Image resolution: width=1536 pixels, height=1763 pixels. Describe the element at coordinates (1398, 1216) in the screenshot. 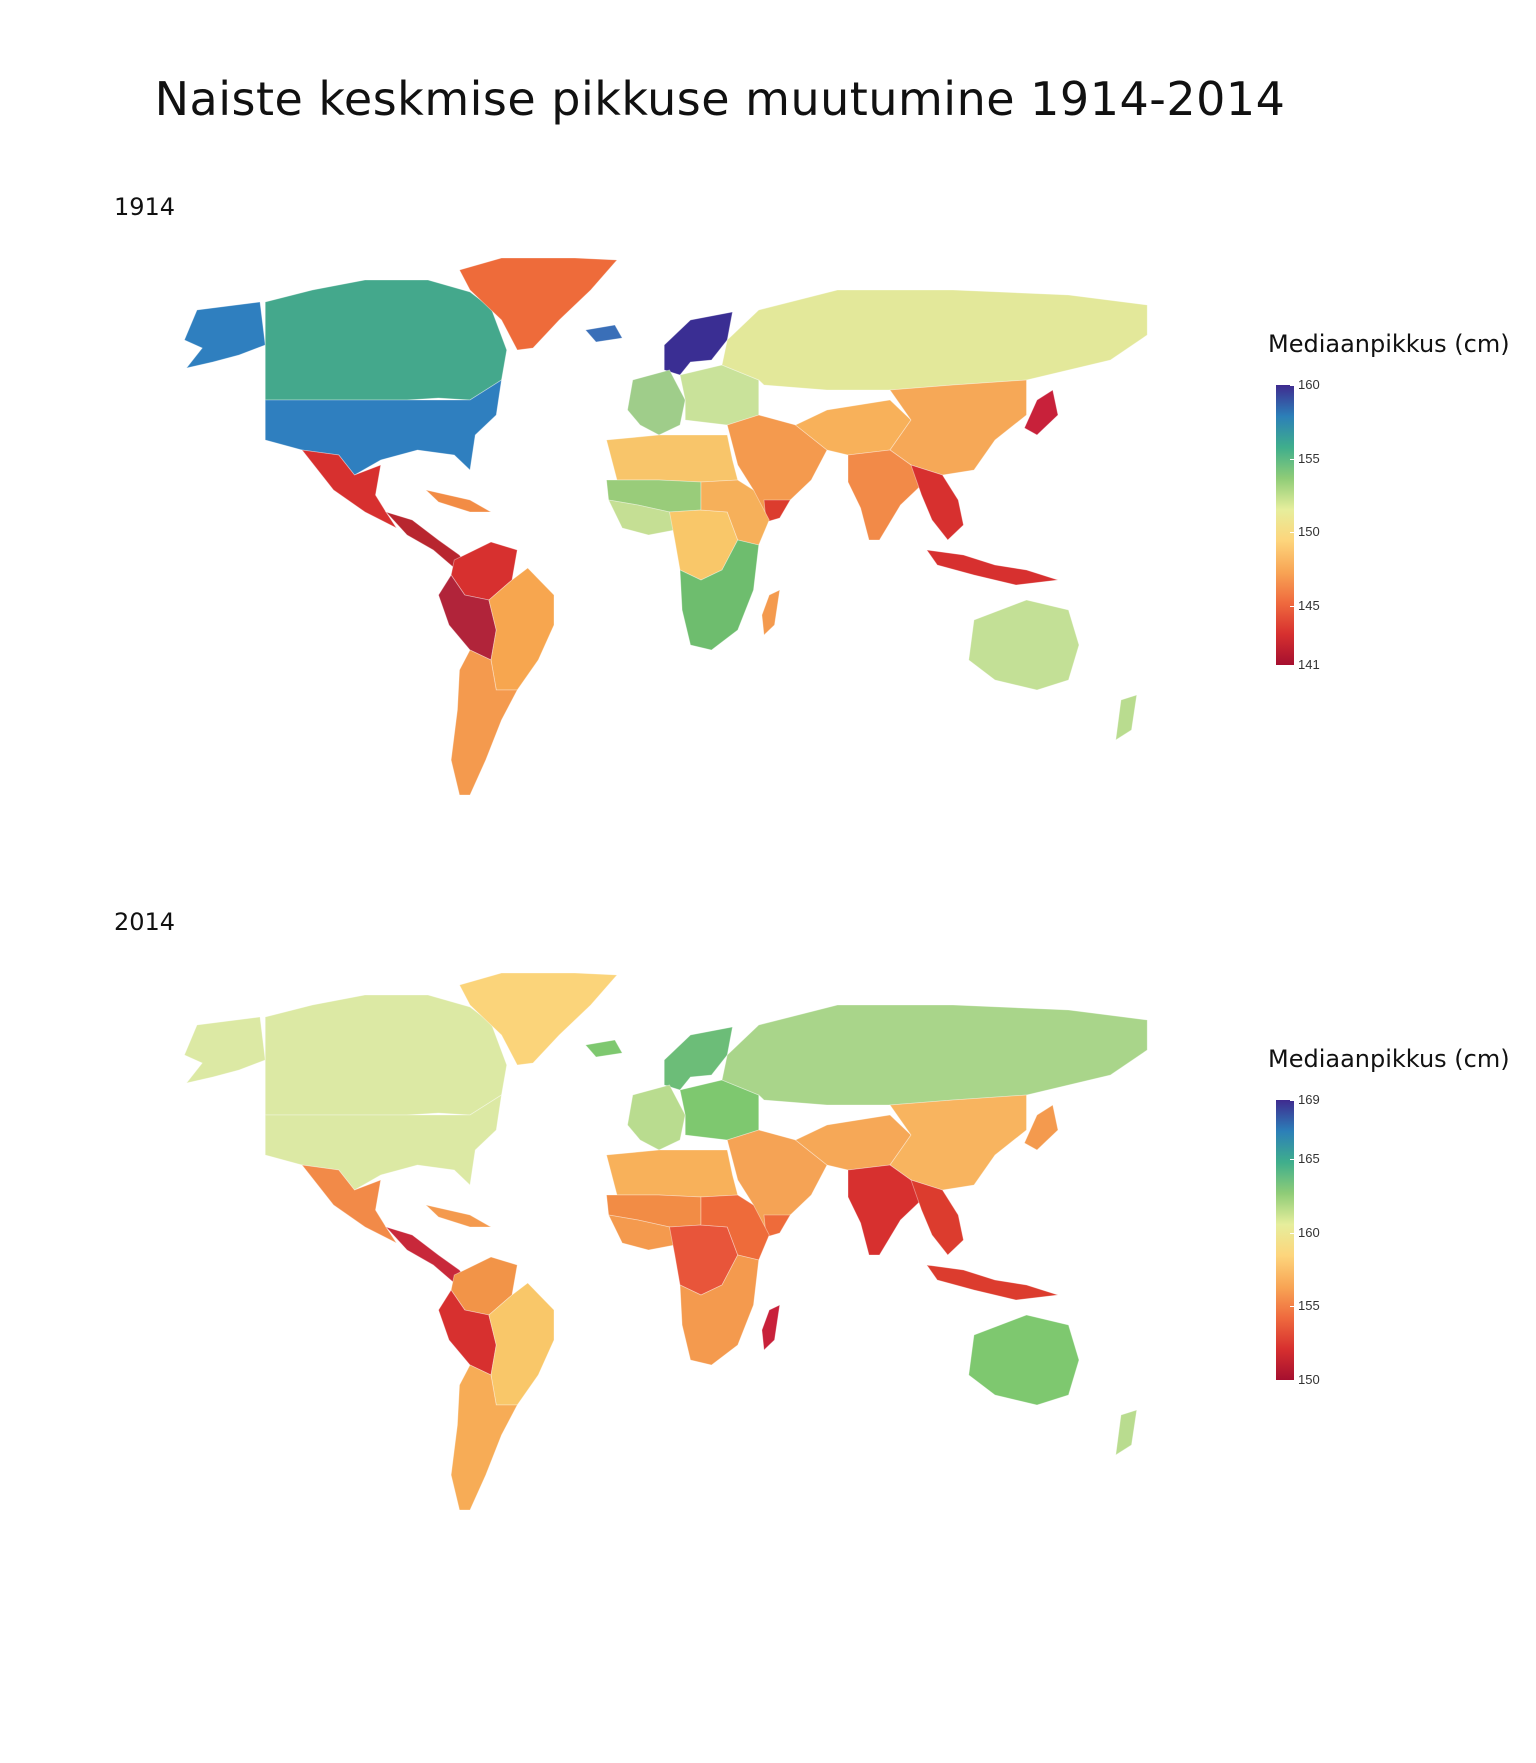

I see `legend-2014: Mediaanpikkus (cm) 169 165 160 155 150` at that location.